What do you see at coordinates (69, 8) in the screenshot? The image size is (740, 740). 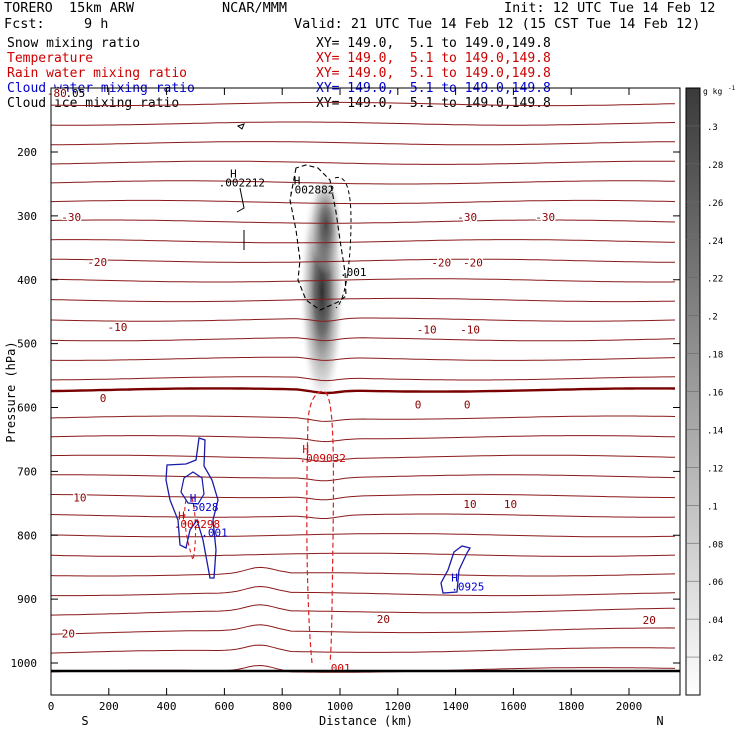 I see `model-title: TORERO 15km ARW` at bounding box center [69, 8].